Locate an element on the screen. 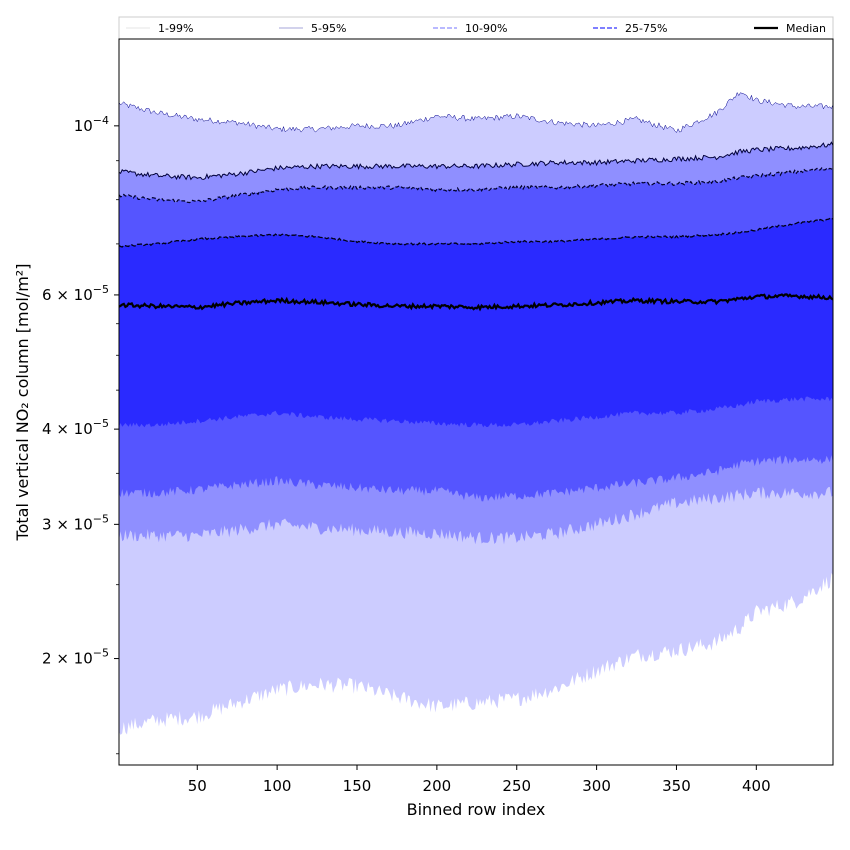 The width and height of the screenshot is (850, 850). x-tick-label: 100 is located at coordinates (277, 786).